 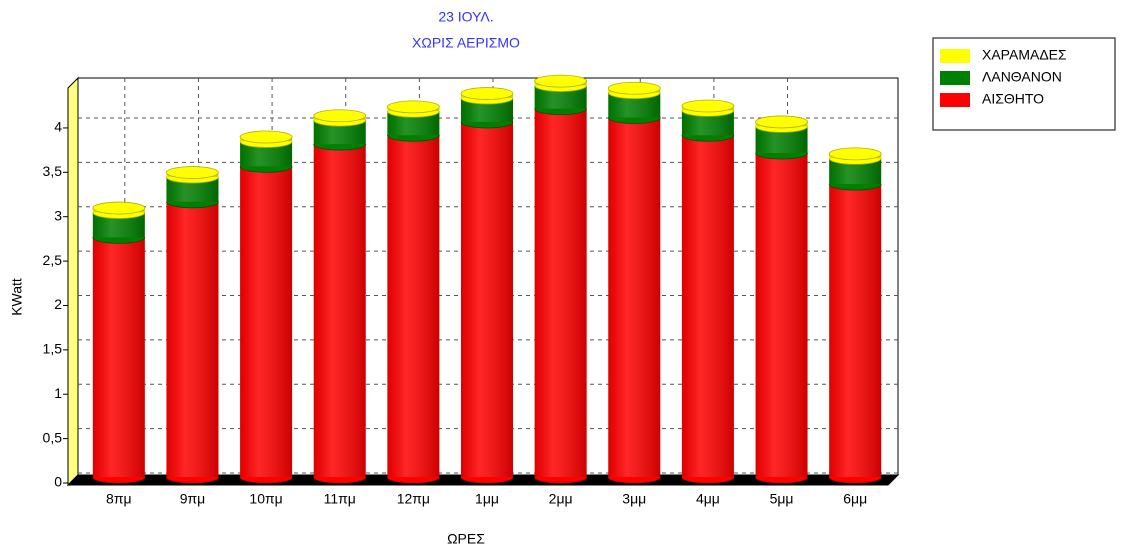 What do you see at coordinates (53, 437) in the screenshot?
I see `y-tick-label: 0,5` at bounding box center [53, 437].